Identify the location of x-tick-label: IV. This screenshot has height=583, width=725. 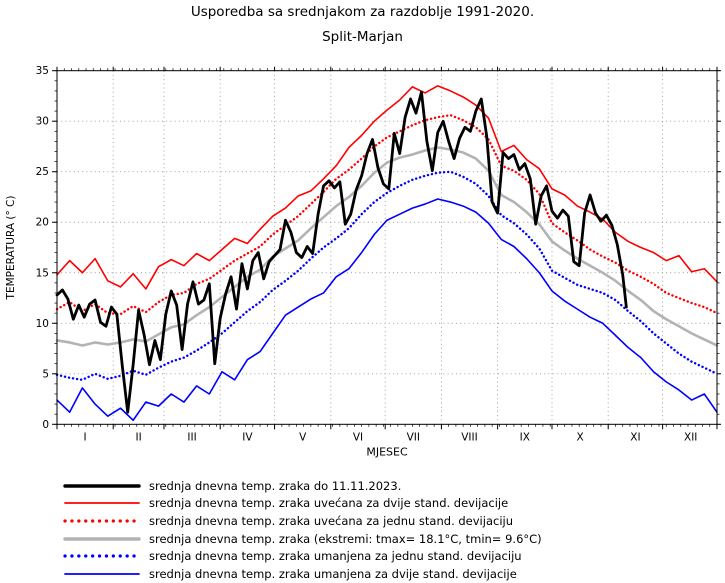
(247, 437).